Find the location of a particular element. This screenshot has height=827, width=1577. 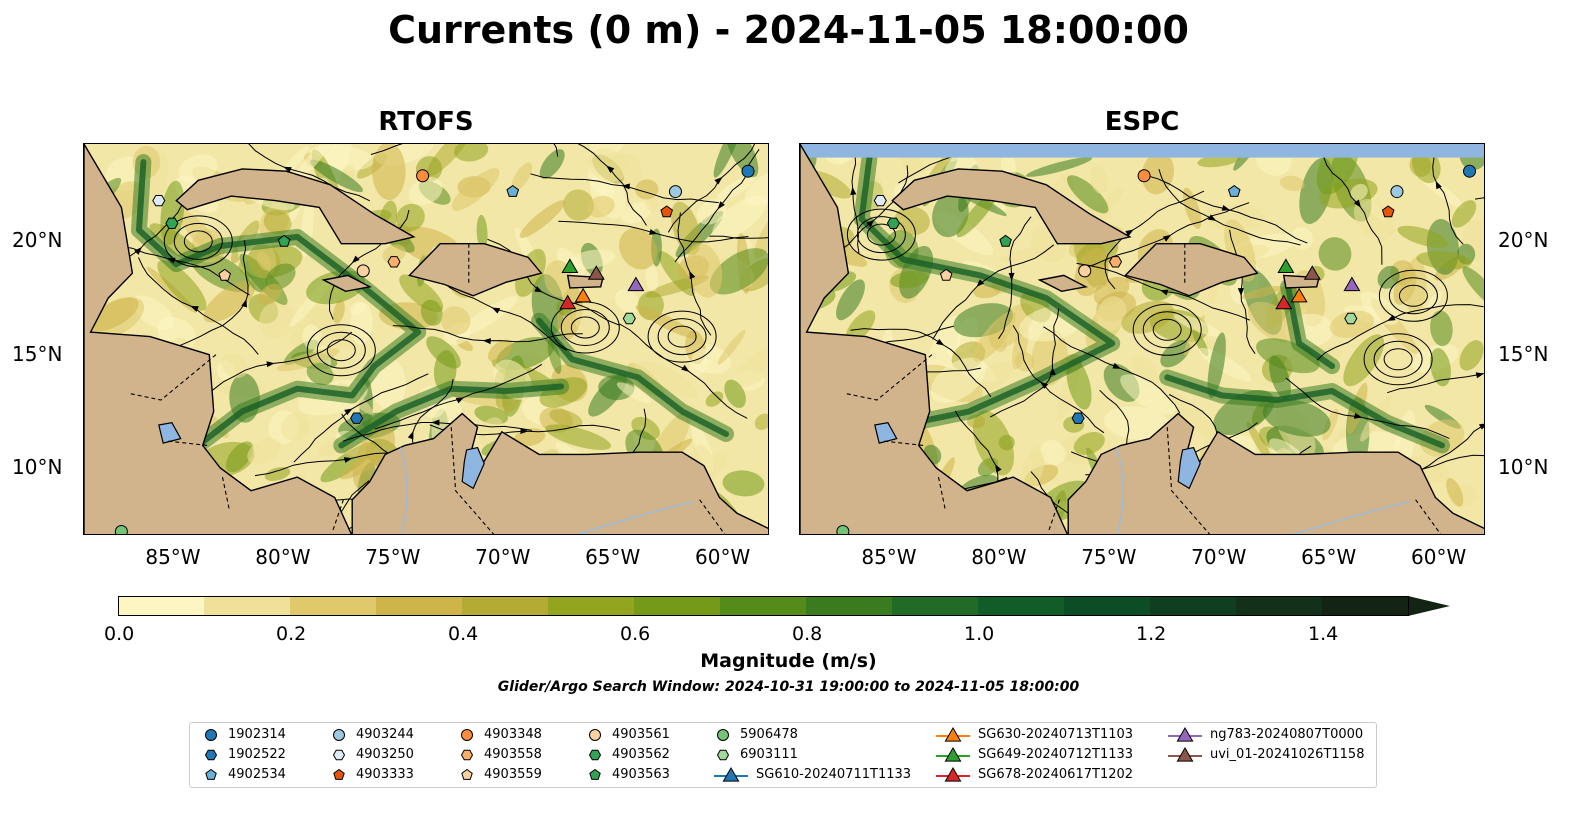

legend-label: 4903561 is located at coordinates (641, 734).